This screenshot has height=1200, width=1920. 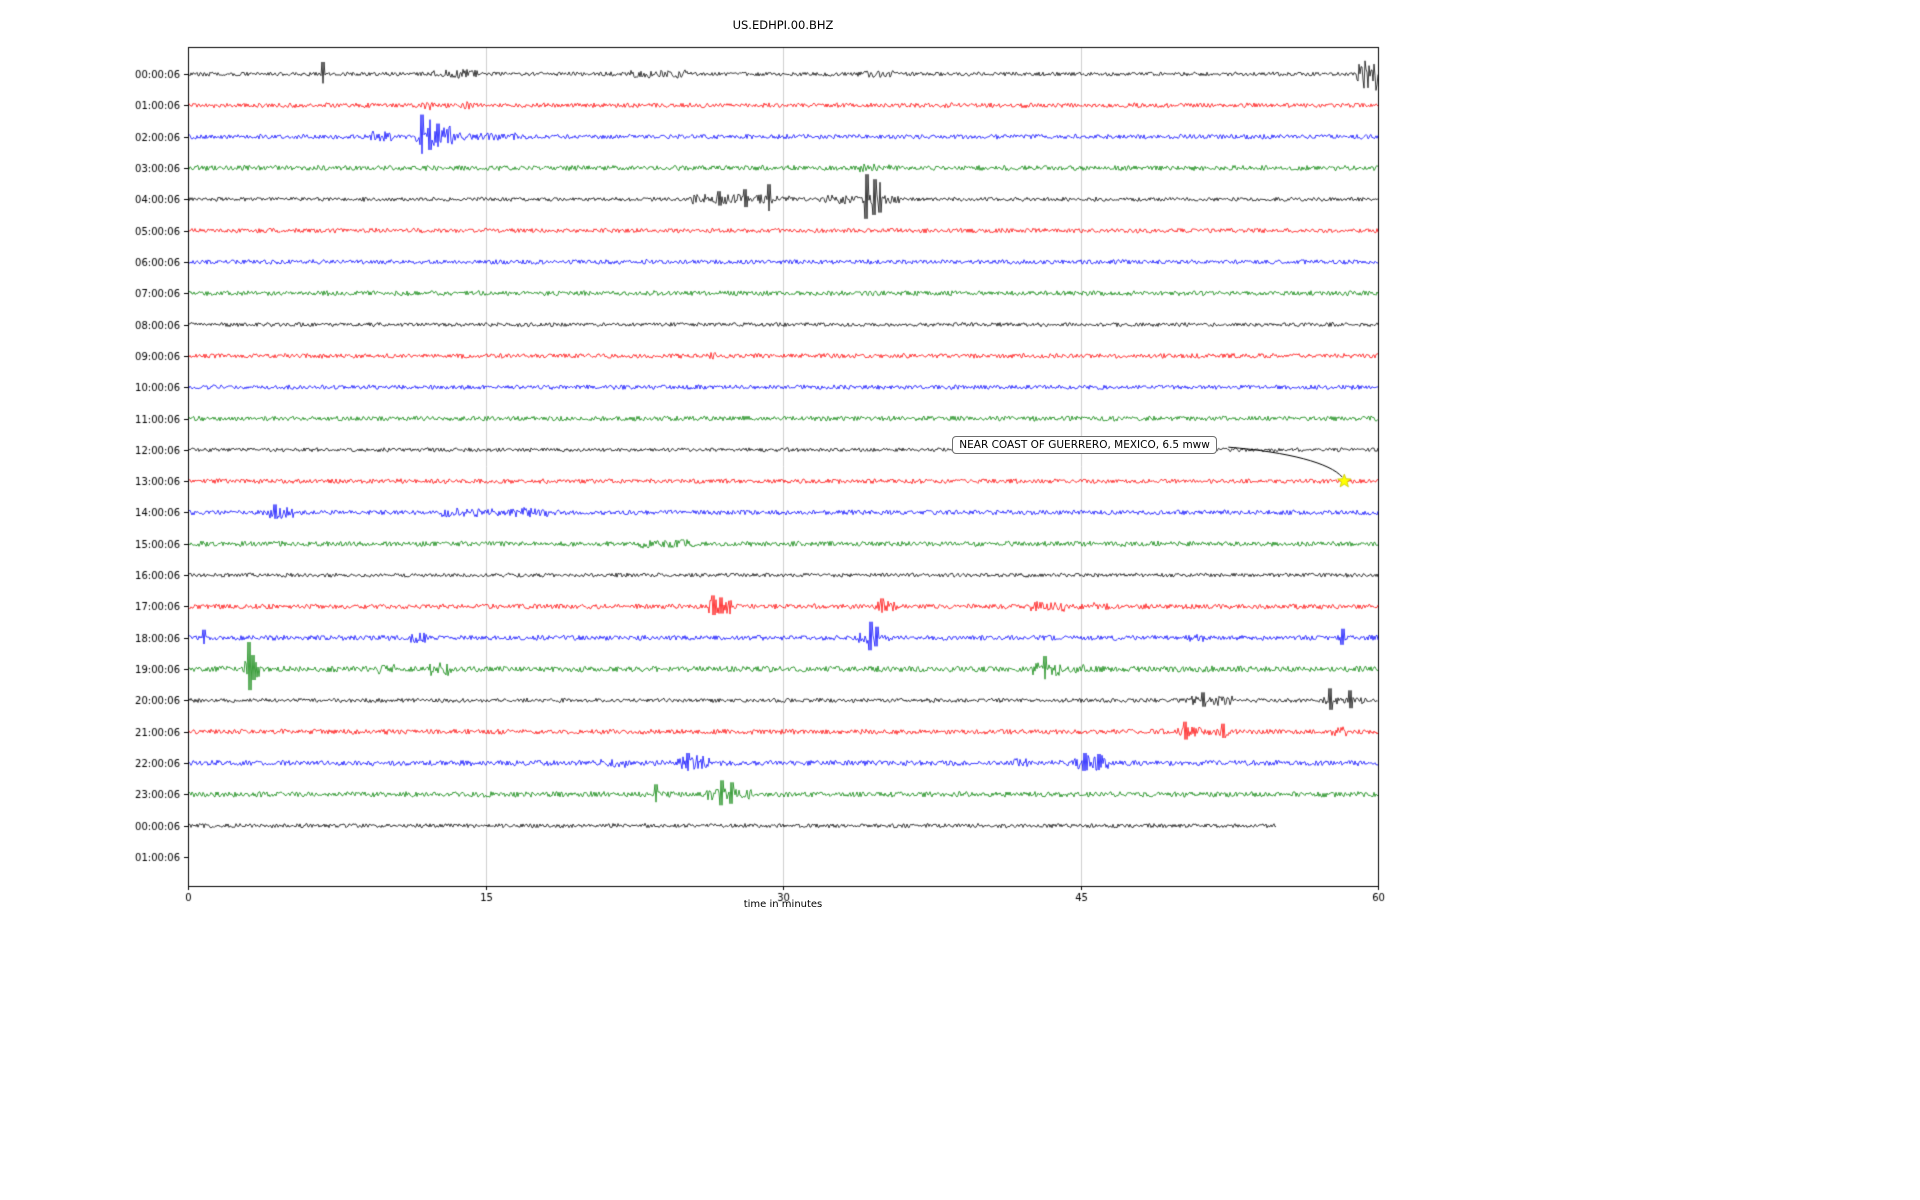 I want to click on x-axis-label: time in minutes, so click(x=783, y=904).